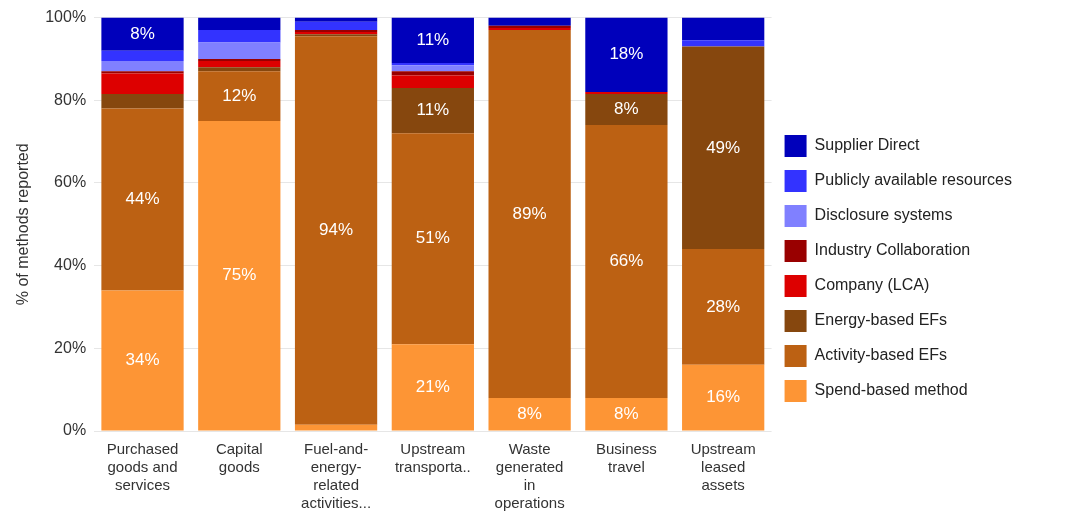  What do you see at coordinates (913, 180) in the screenshot?
I see `legend-label: Publicly available resources` at bounding box center [913, 180].